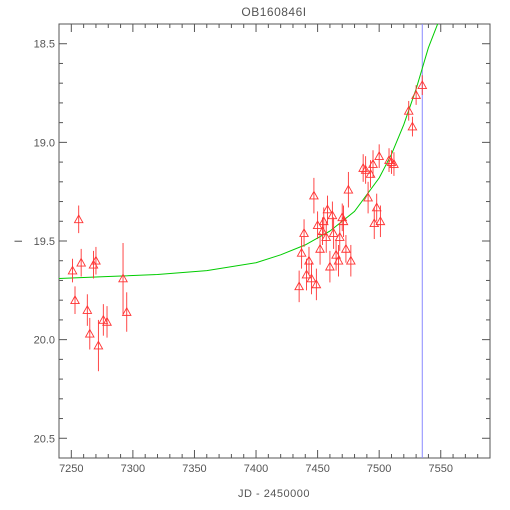  Describe the element at coordinates (256, 469) in the screenshot. I see `x-tick-label: 7400` at that location.